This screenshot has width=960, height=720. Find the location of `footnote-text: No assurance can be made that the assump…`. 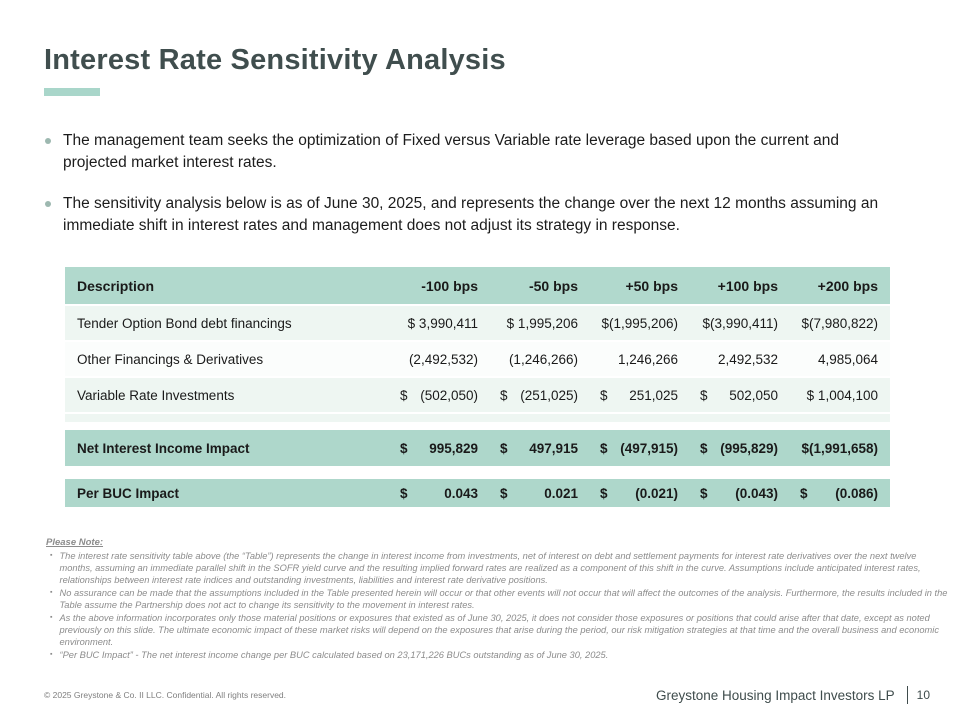

footnote-text: No assurance can be made that the assump… is located at coordinates (503, 599).